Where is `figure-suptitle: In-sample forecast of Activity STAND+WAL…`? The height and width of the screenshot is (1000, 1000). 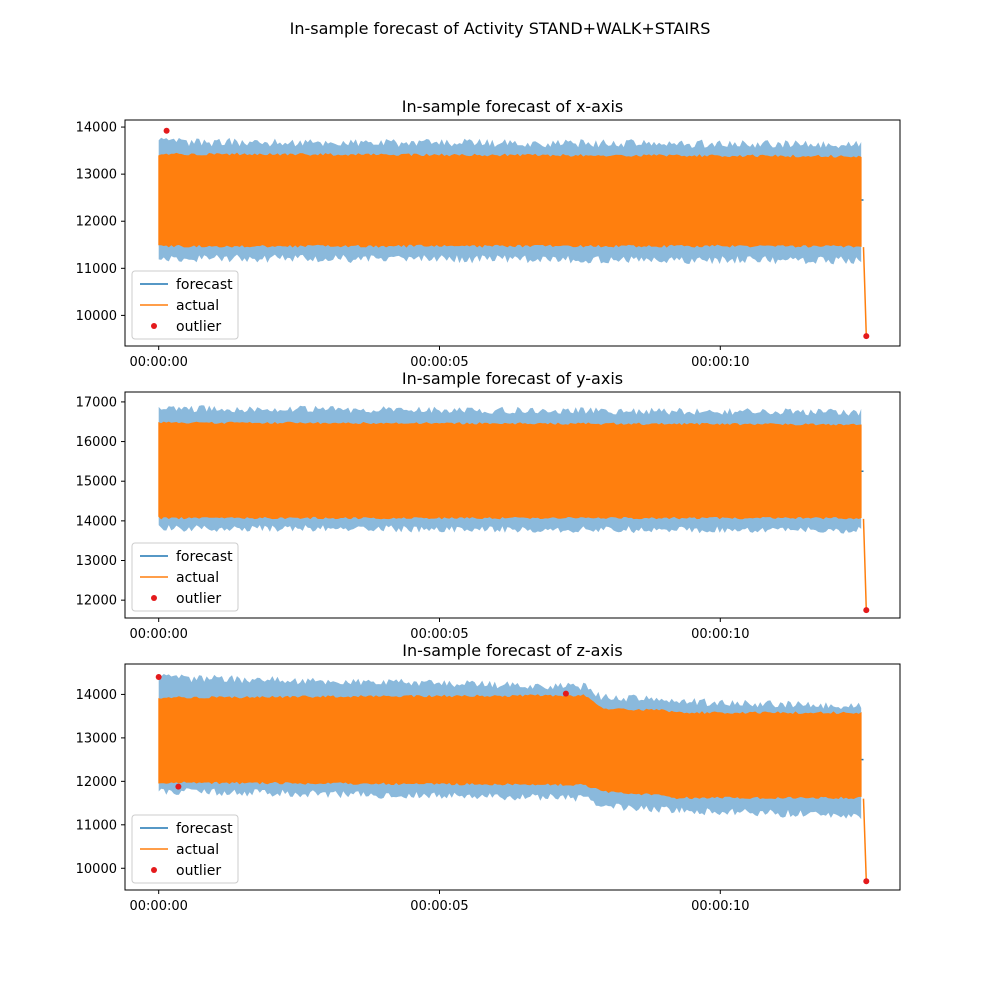 figure-suptitle: In-sample forecast of Activity STAND+WAL… is located at coordinates (500, 28).